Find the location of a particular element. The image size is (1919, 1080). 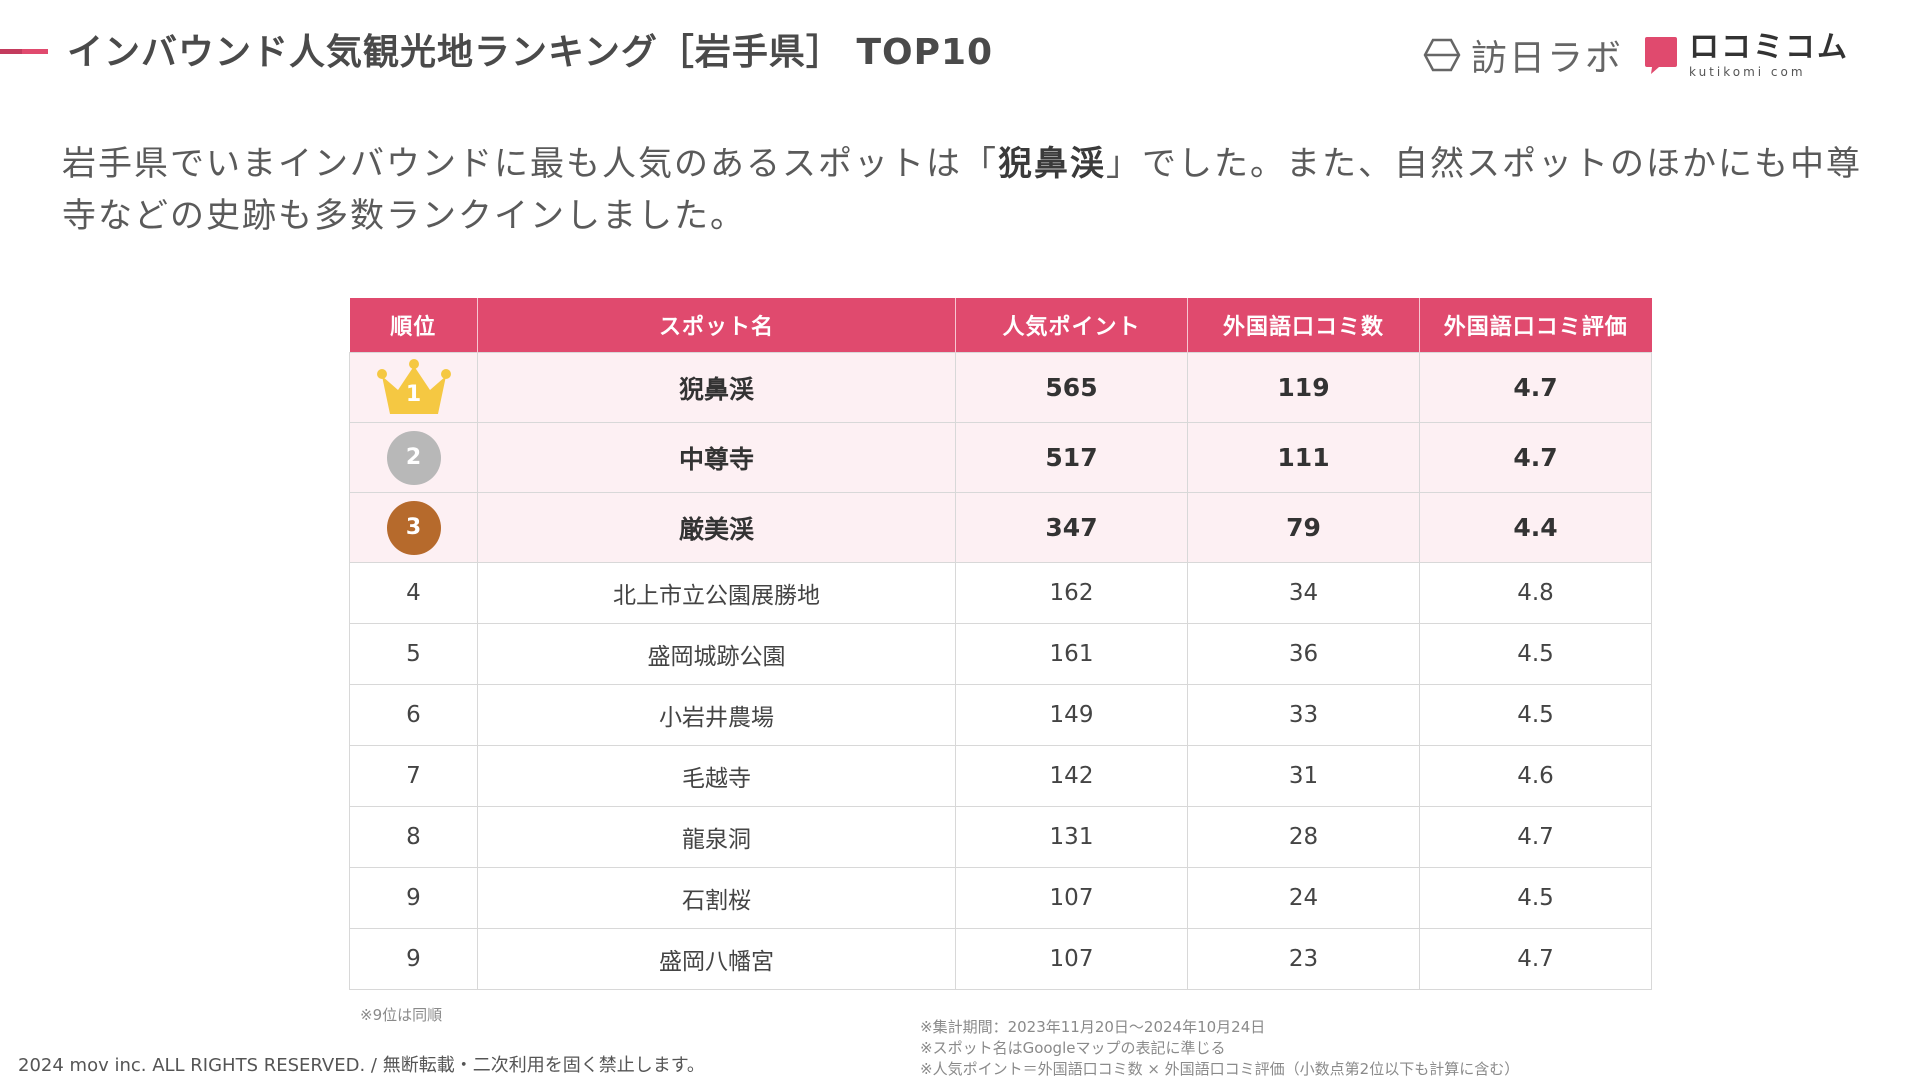

table-row: 7 毛越寺 142 31 4.6 is located at coordinates (1000, 776).